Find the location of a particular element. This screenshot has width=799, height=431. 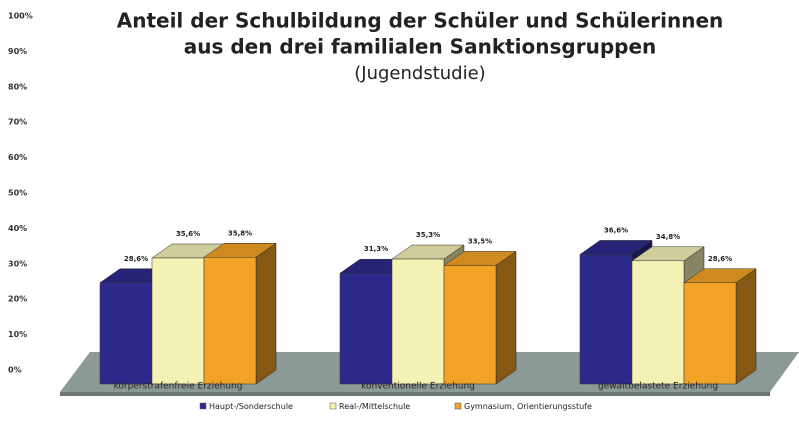

chart-title: aus den drei familialen Sanktionsgruppen is located at coordinates (420, 47).